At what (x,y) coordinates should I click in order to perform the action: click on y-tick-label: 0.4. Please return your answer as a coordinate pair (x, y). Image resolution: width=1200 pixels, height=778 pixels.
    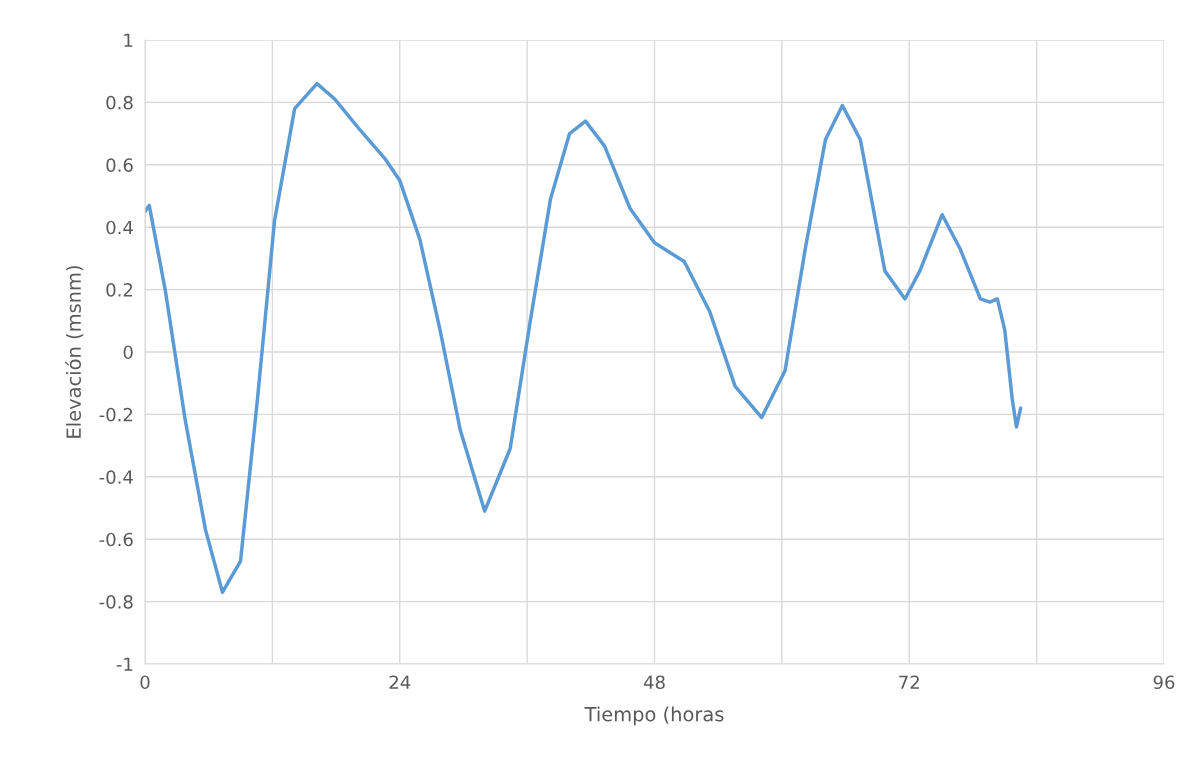
    Looking at the image, I should click on (119, 227).